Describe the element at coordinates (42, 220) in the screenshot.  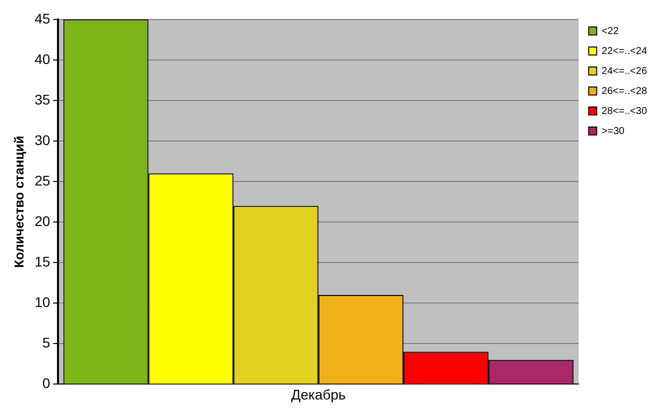
I see `y-tick-label: 20` at that location.